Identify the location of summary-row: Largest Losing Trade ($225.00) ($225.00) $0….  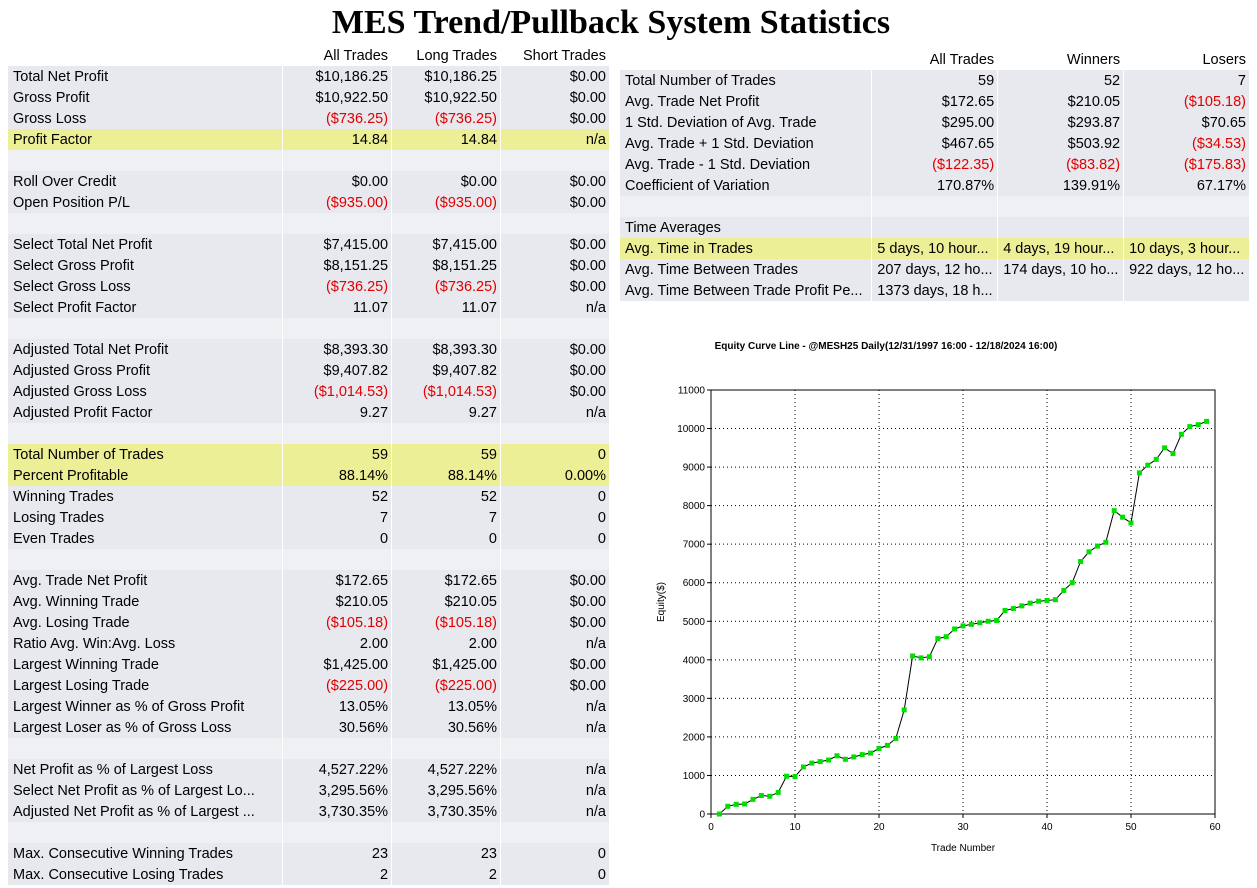
(309, 685).